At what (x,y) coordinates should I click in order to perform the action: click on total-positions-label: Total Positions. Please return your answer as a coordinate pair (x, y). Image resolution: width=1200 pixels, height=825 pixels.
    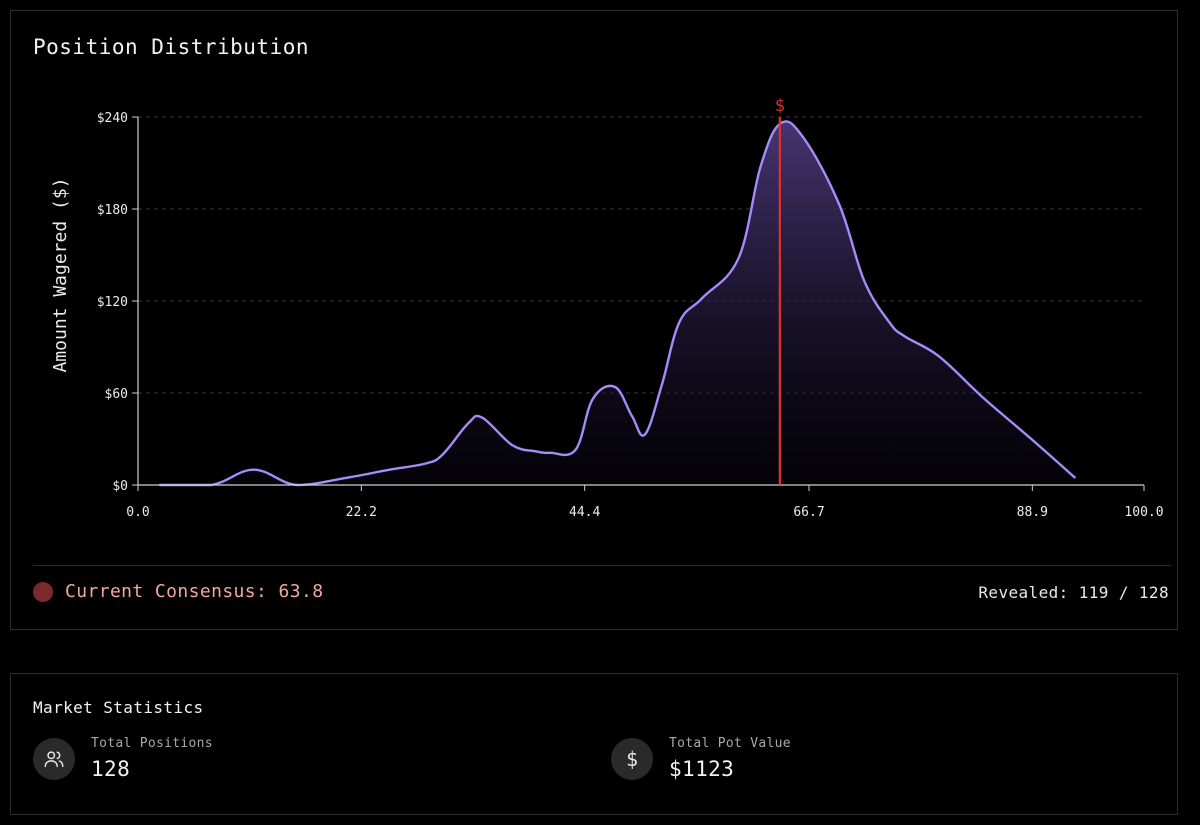
    Looking at the image, I should click on (152, 743).